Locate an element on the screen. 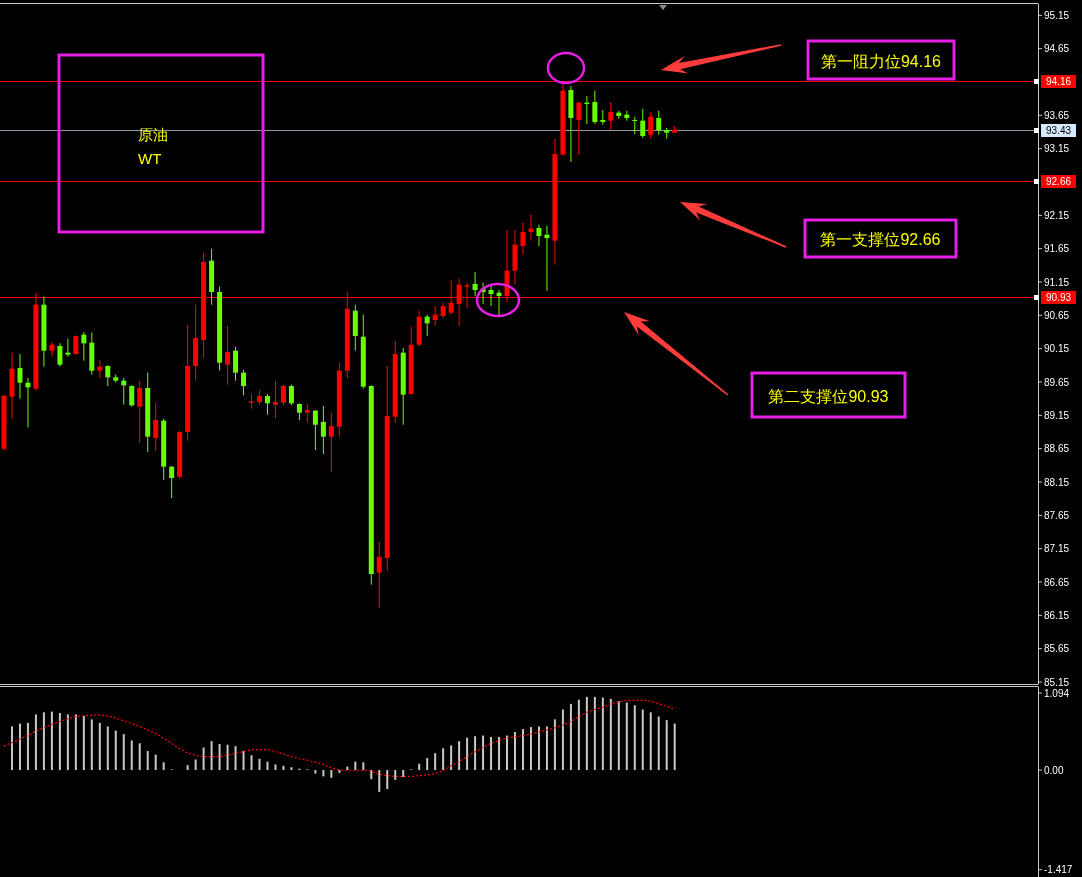  y-tick-label: 90.15 is located at coordinates (1057, 349).